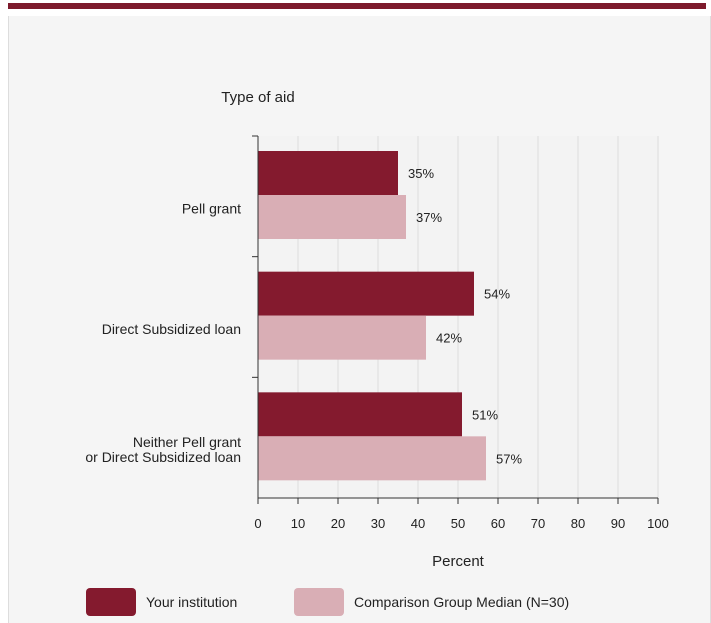 This screenshot has width=711, height=623. I want to click on legend-swatch-comparison, so click(319, 602).